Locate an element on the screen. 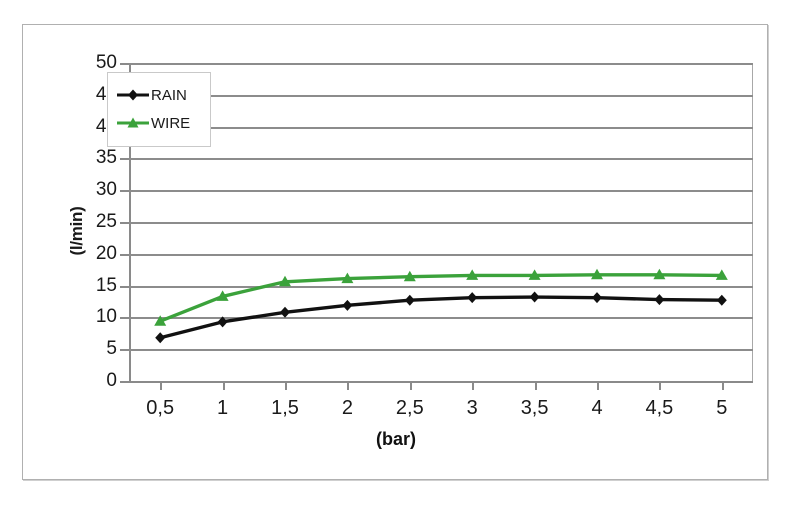 Image resolution: width=800 pixels, height=517 pixels. series-rain is located at coordinates (441, 317).